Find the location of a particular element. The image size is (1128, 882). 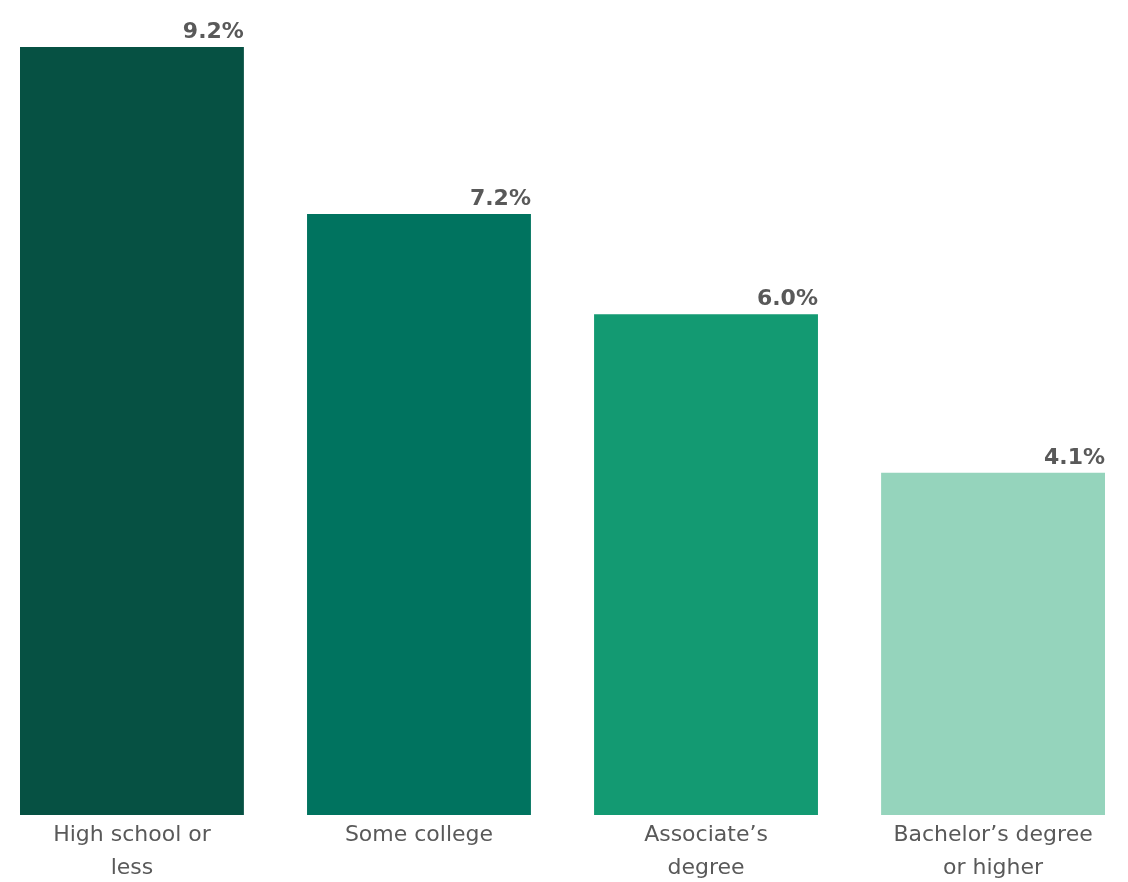

data-label: 4.1% is located at coordinates (1074, 456).